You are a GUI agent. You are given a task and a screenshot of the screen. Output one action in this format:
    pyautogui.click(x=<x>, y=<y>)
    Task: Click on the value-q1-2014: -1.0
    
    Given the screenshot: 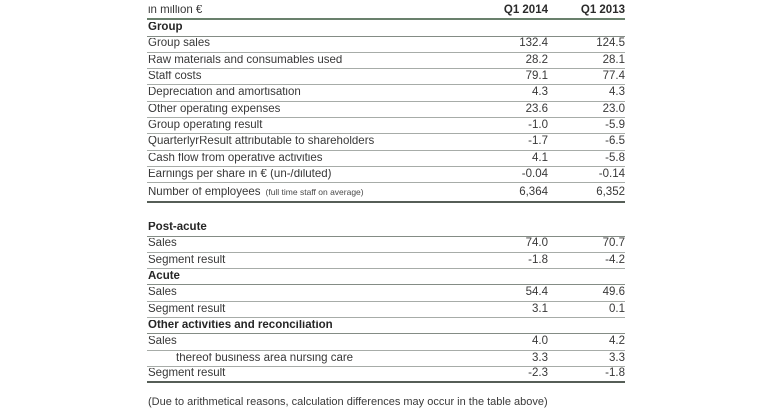 What is the action you would take?
    pyautogui.click(x=538, y=124)
    